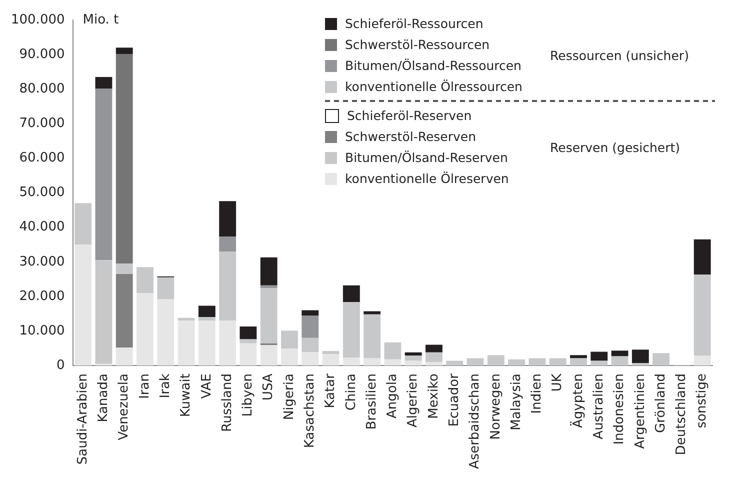 Image resolution: width=729 pixels, height=480 pixels. Describe the element at coordinates (619, 55) in the screenshot. I see `annotation: Ressourcen (unsicher)` at that location.